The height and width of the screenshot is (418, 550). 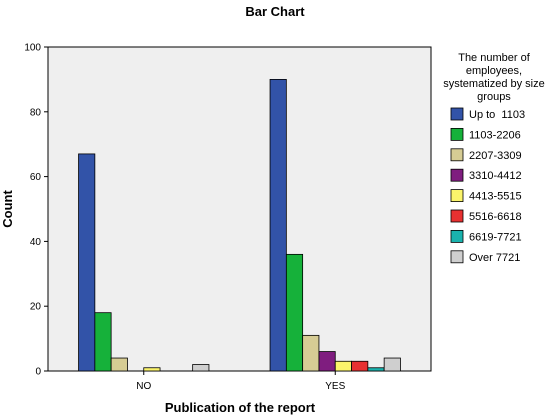 What do you see at coordinates (494, 258) in the screenshot?
I see `legend-label: Over 7721` at bounding box center [494, 258].